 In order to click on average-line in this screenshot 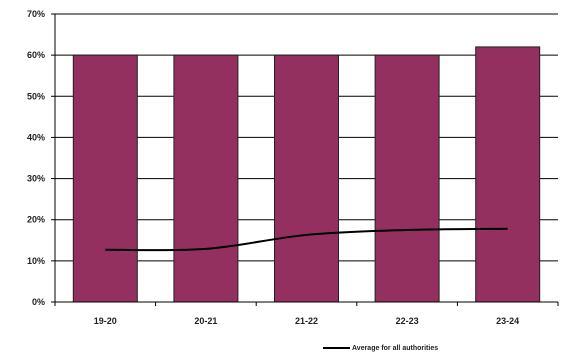, I will do `click(306, 239)`.